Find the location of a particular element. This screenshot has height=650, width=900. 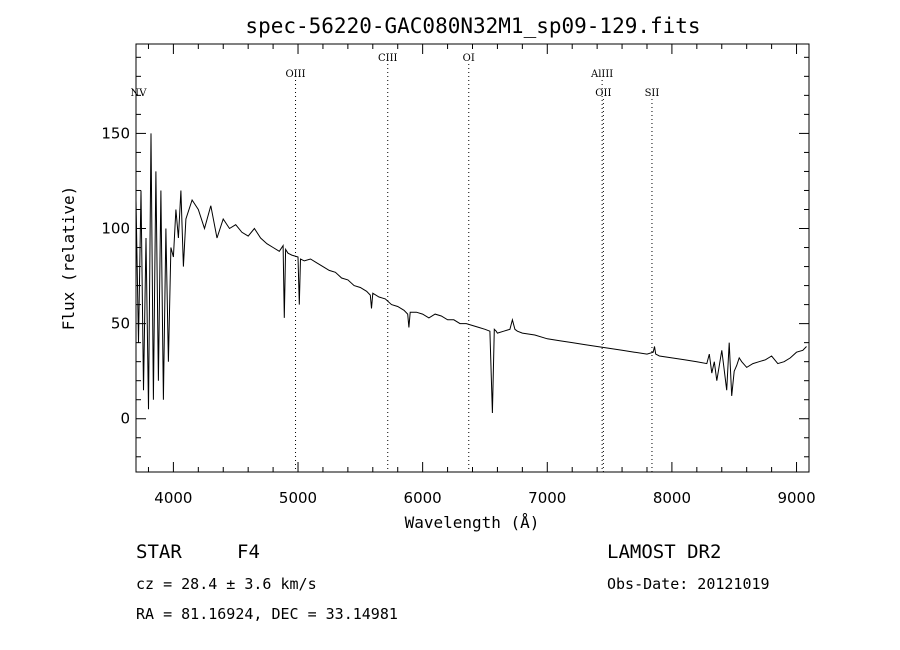

ra-dec-coords: RA = 81.16924, DEC = 33.14981 is located at coordinates (267, 614).